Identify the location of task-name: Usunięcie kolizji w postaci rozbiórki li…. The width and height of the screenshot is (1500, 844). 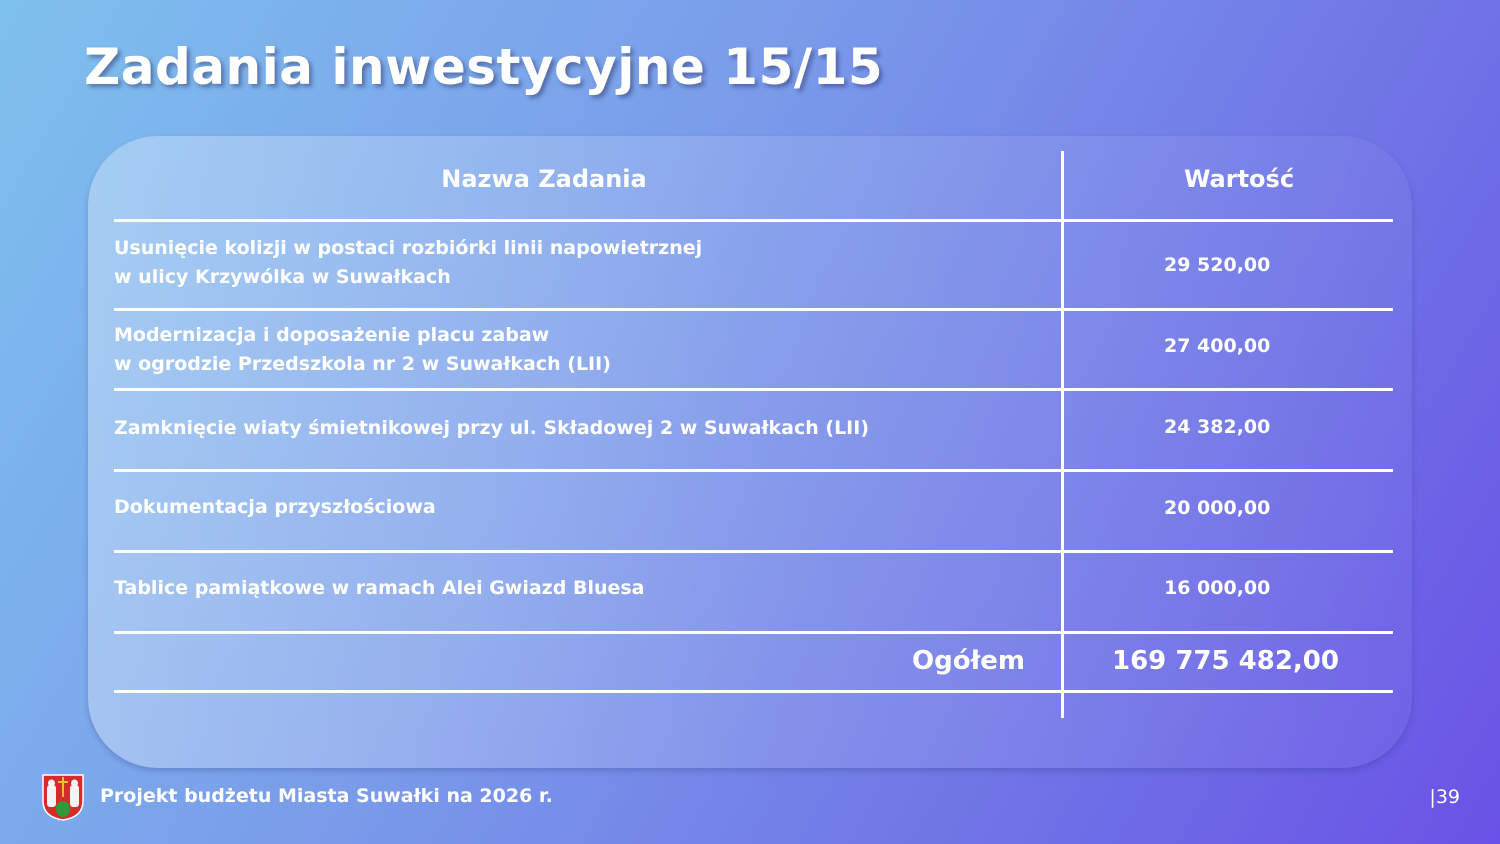
(408, 263).